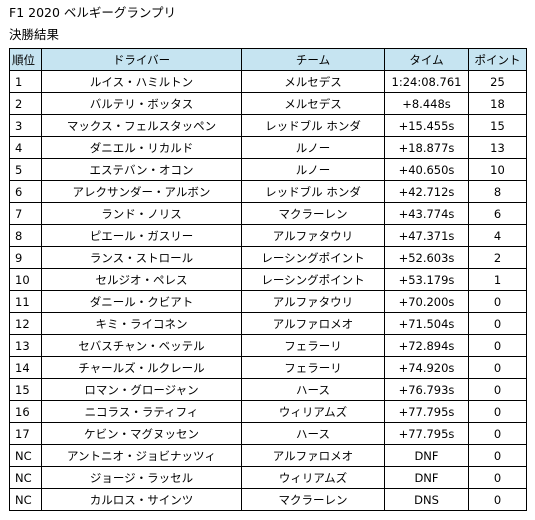 Image resolution: width=535 pixels, height=520 pixels. Describe the element at coordinates (426, 345) in the screenshot. I see `cell-time: +72.894s` at that location.